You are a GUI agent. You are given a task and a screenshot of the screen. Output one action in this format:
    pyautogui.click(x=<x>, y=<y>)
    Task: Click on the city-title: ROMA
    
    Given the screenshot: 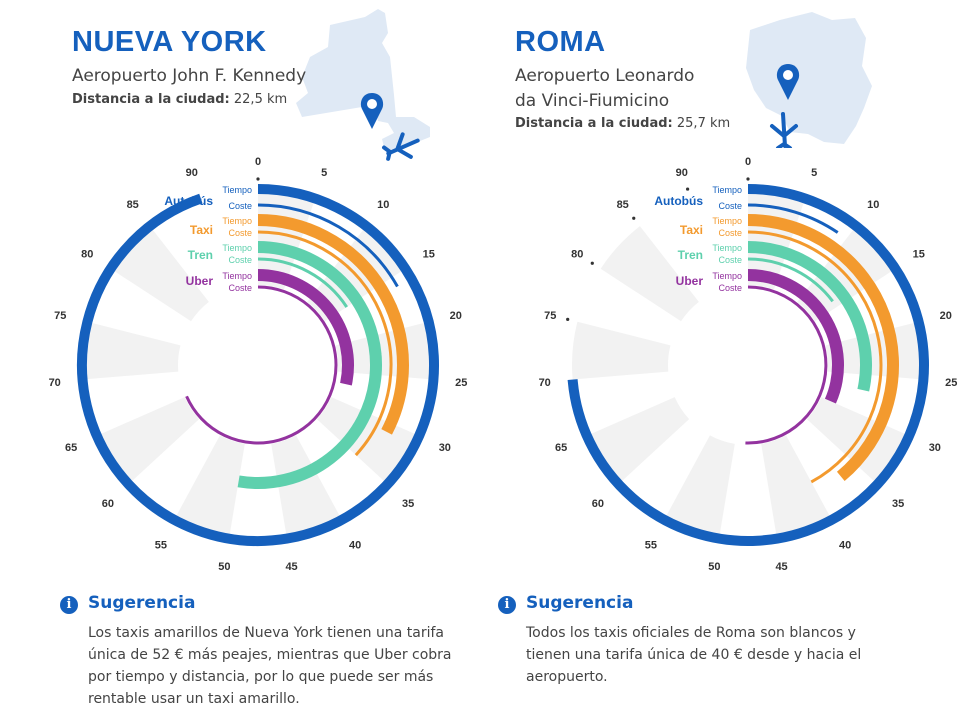 What is the action you would take?
    pyautogui.click(x=560, y=42)
    